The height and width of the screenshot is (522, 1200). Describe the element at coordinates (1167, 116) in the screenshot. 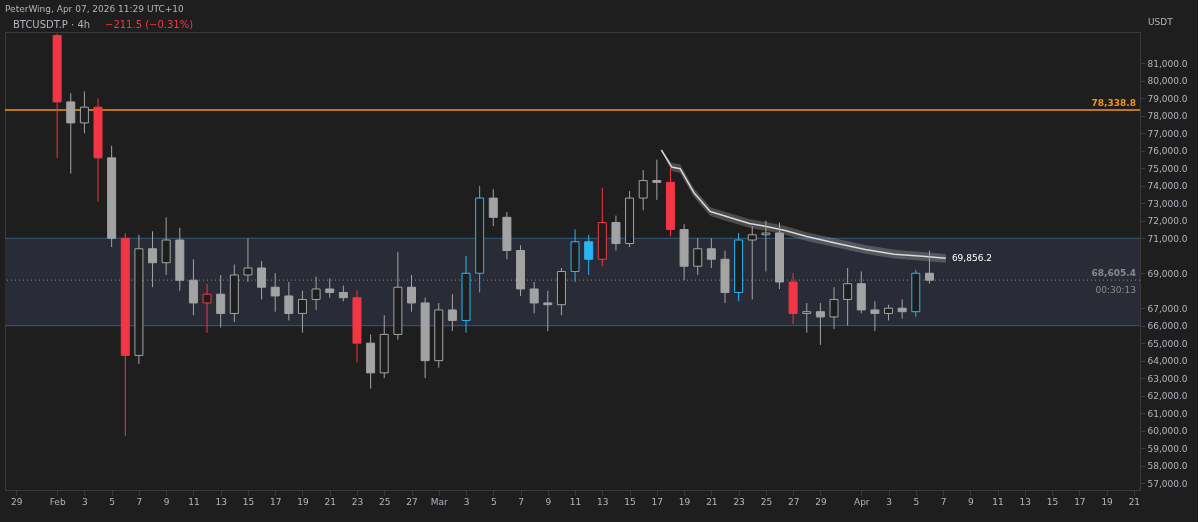

I see `y-tick-label: 78,000.0` at that location.